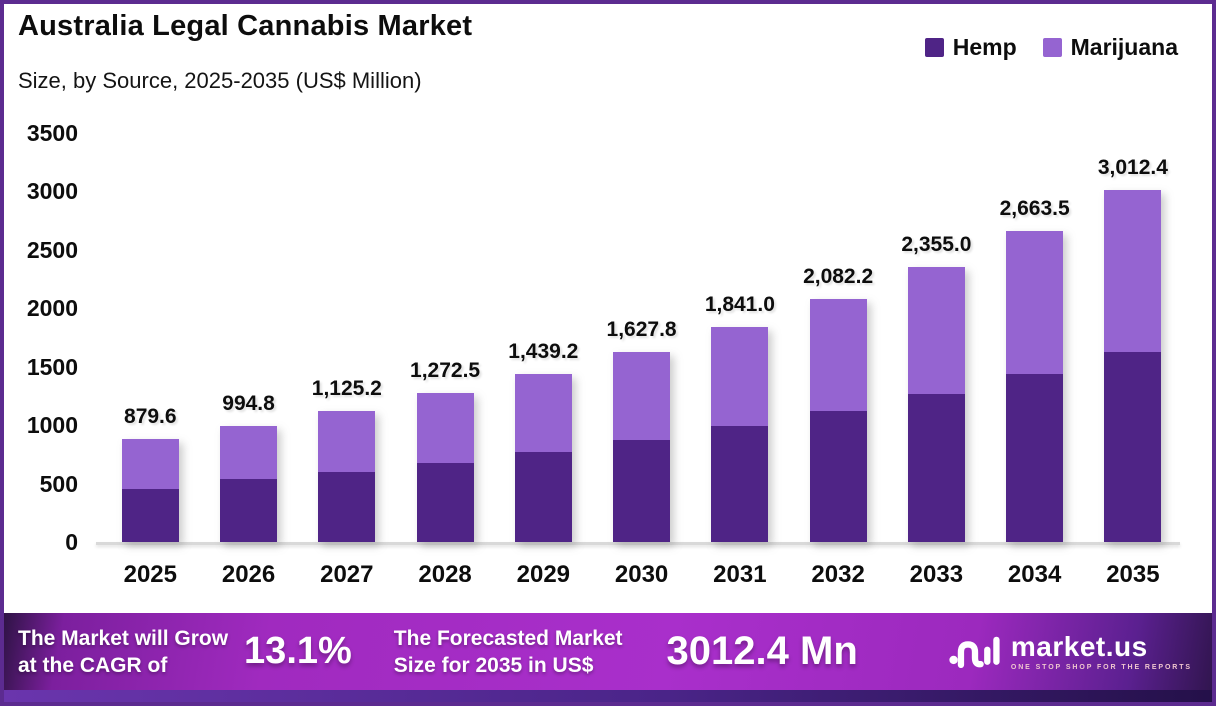  Describe the element at coordinates (1034, 574) in the screenshot. I see `x-axis-label-2034: 2034` at that location.